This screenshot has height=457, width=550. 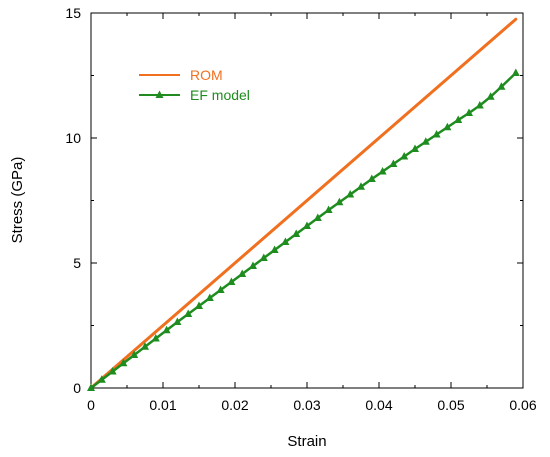 What do you see at coordinates (306, 405) in the screenshot?
I see `x-tick-label: 0.03` at bounding box center [306, 405].